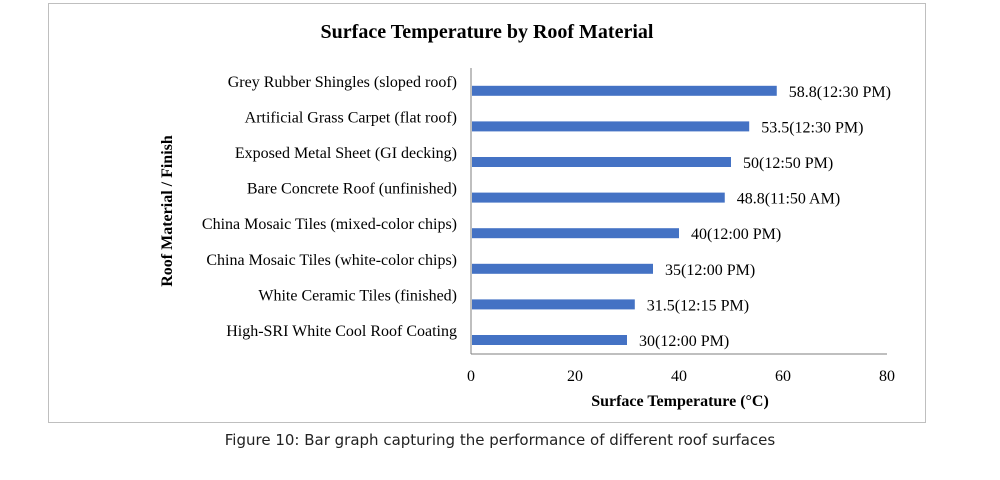 Image resolution: width=1000 pixels, height=480 pixels. I want to click on x-tick-label: 60, so click(783, 376).